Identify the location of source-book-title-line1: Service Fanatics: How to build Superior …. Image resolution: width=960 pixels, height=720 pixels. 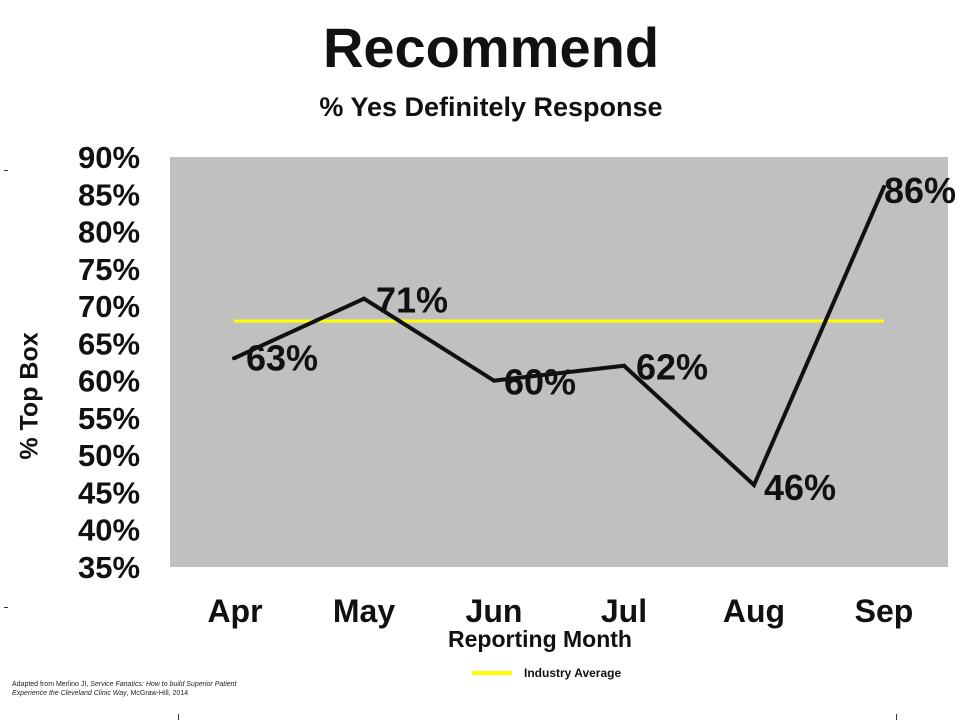
(163, 684).